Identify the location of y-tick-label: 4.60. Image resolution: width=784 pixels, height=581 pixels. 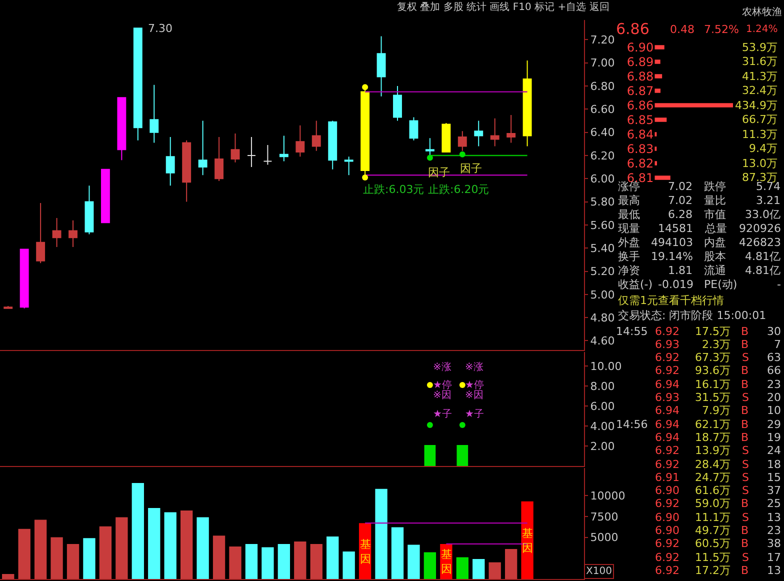
(602, 341).